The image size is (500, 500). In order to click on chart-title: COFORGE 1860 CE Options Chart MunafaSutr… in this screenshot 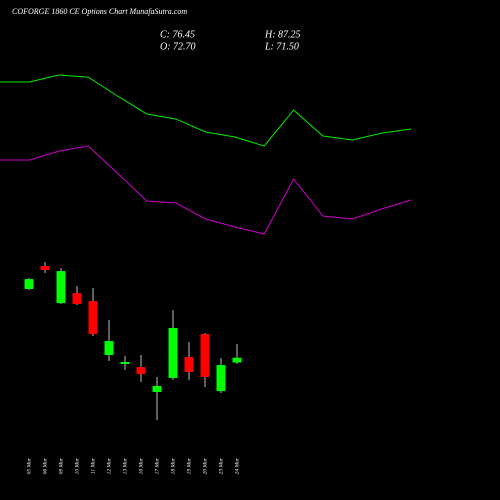, I will do `click(99, 11)`.